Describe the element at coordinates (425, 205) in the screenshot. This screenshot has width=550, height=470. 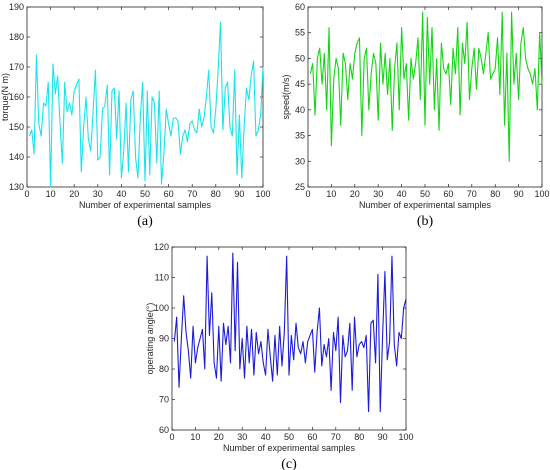
I see `chart-2-xlabel: Number of experimental samples` at that location.